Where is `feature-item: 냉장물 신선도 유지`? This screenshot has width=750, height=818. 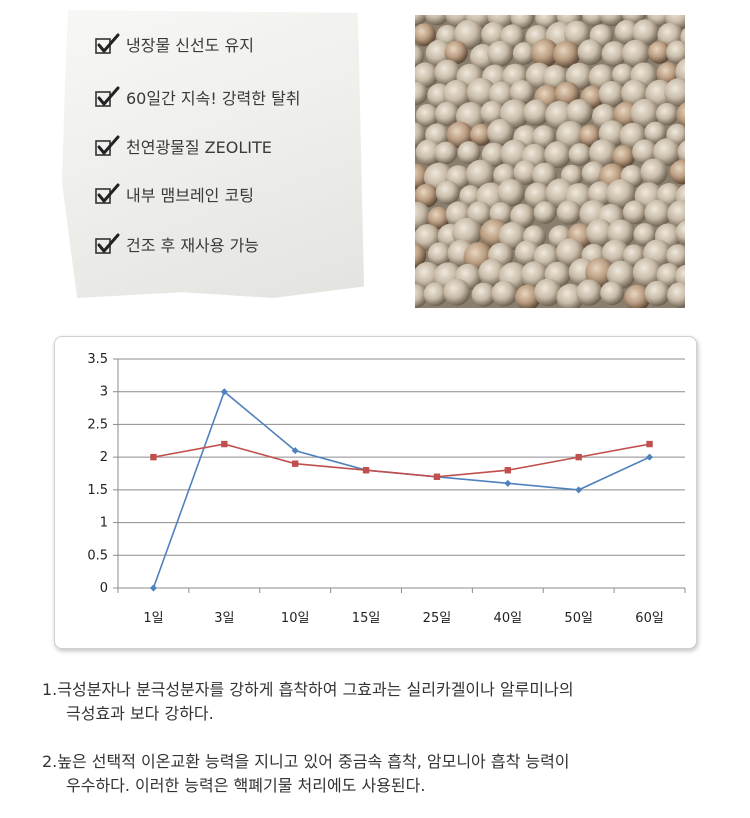 feature-item: 냉장물 신선도 유지 is located at coordinates (174, 44).